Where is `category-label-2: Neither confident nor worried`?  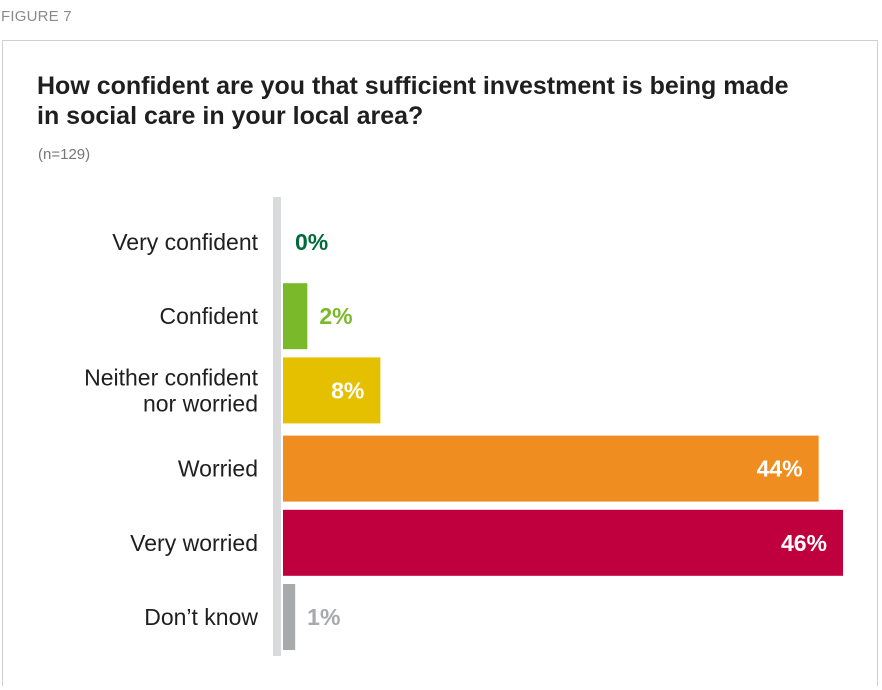
category-label-2: Neither confident nor worried is located at coordinates (171, 390).